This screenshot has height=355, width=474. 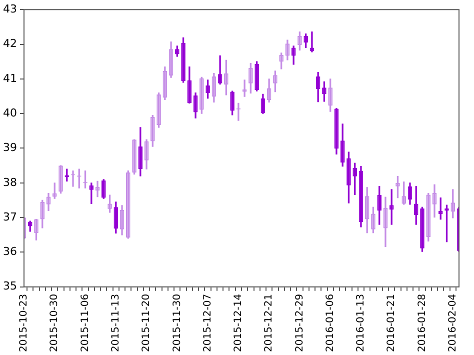 I want to click on x-tick-label: 2015-11-13, so click(x=116, y=323).